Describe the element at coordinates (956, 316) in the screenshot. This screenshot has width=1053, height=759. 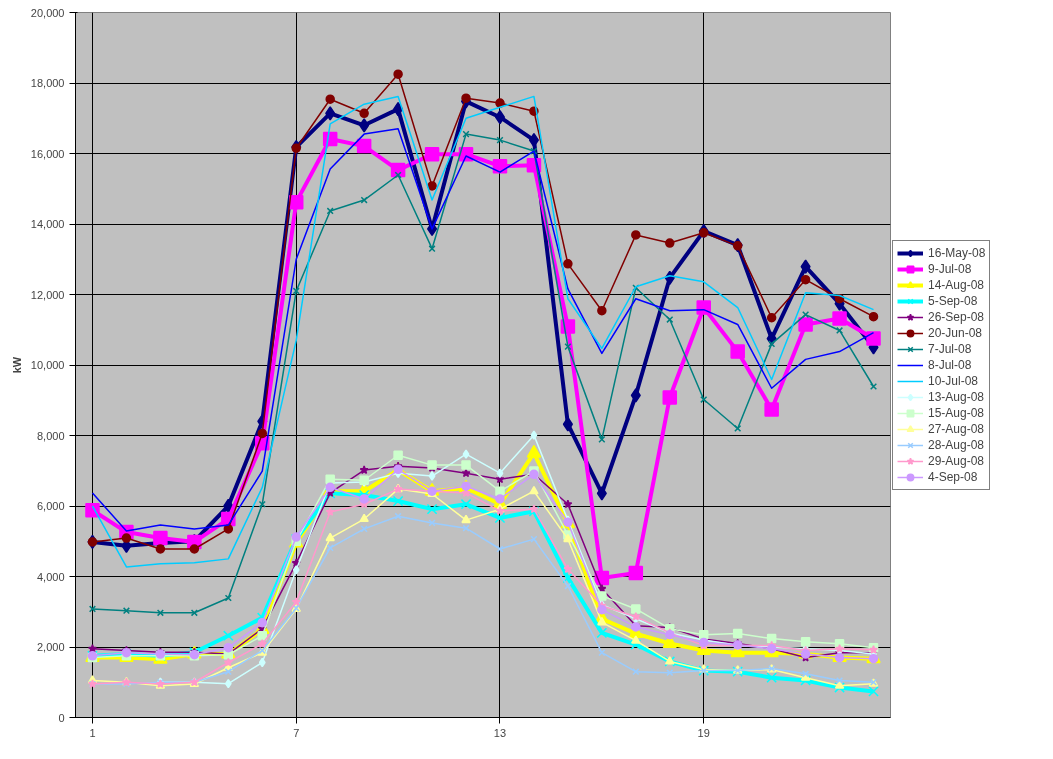
I see `legend-label: 26-Sep-08` at that location.